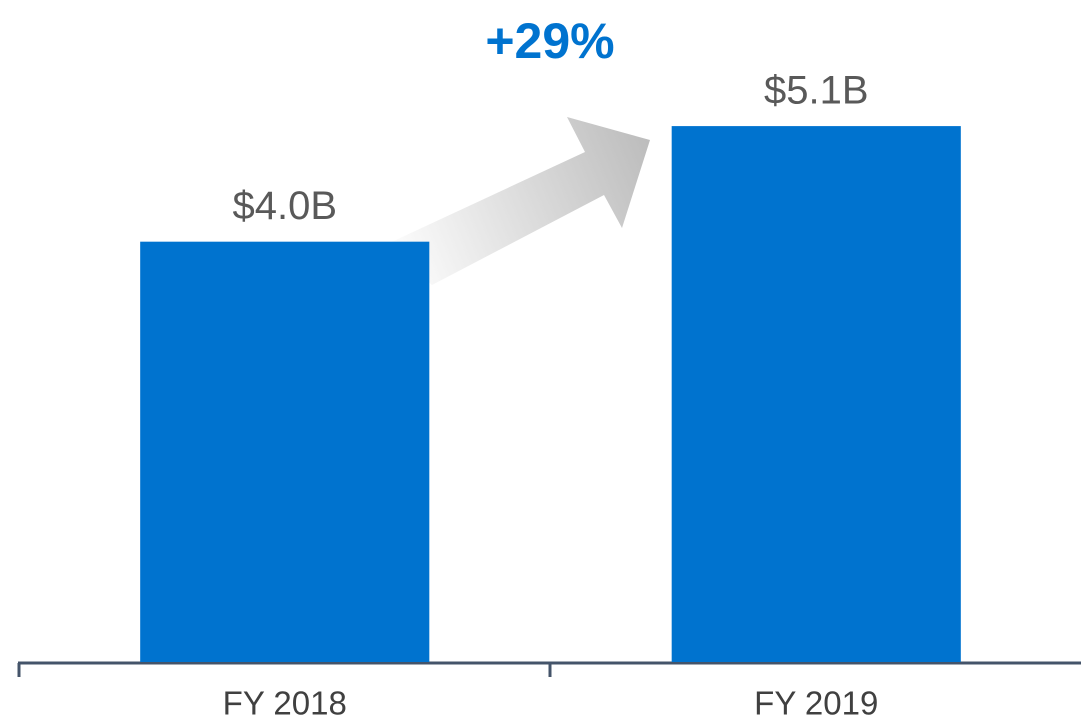  What do you see at coordinates (285, 703) in the screenshot?
I see `x-tick-label: FY 2018` at bounding box center [285, 703].